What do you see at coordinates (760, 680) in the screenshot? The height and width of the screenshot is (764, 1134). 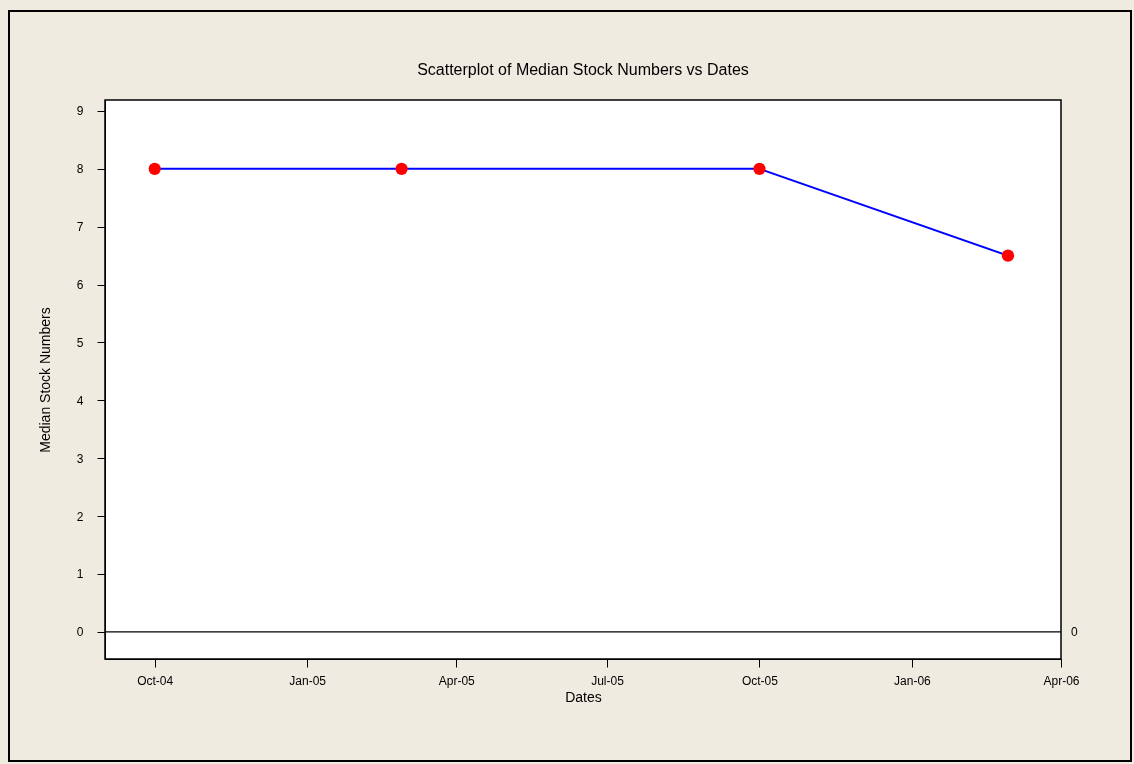 I see `x-tick-label: Oct-05` at bounding box center [760, 680].